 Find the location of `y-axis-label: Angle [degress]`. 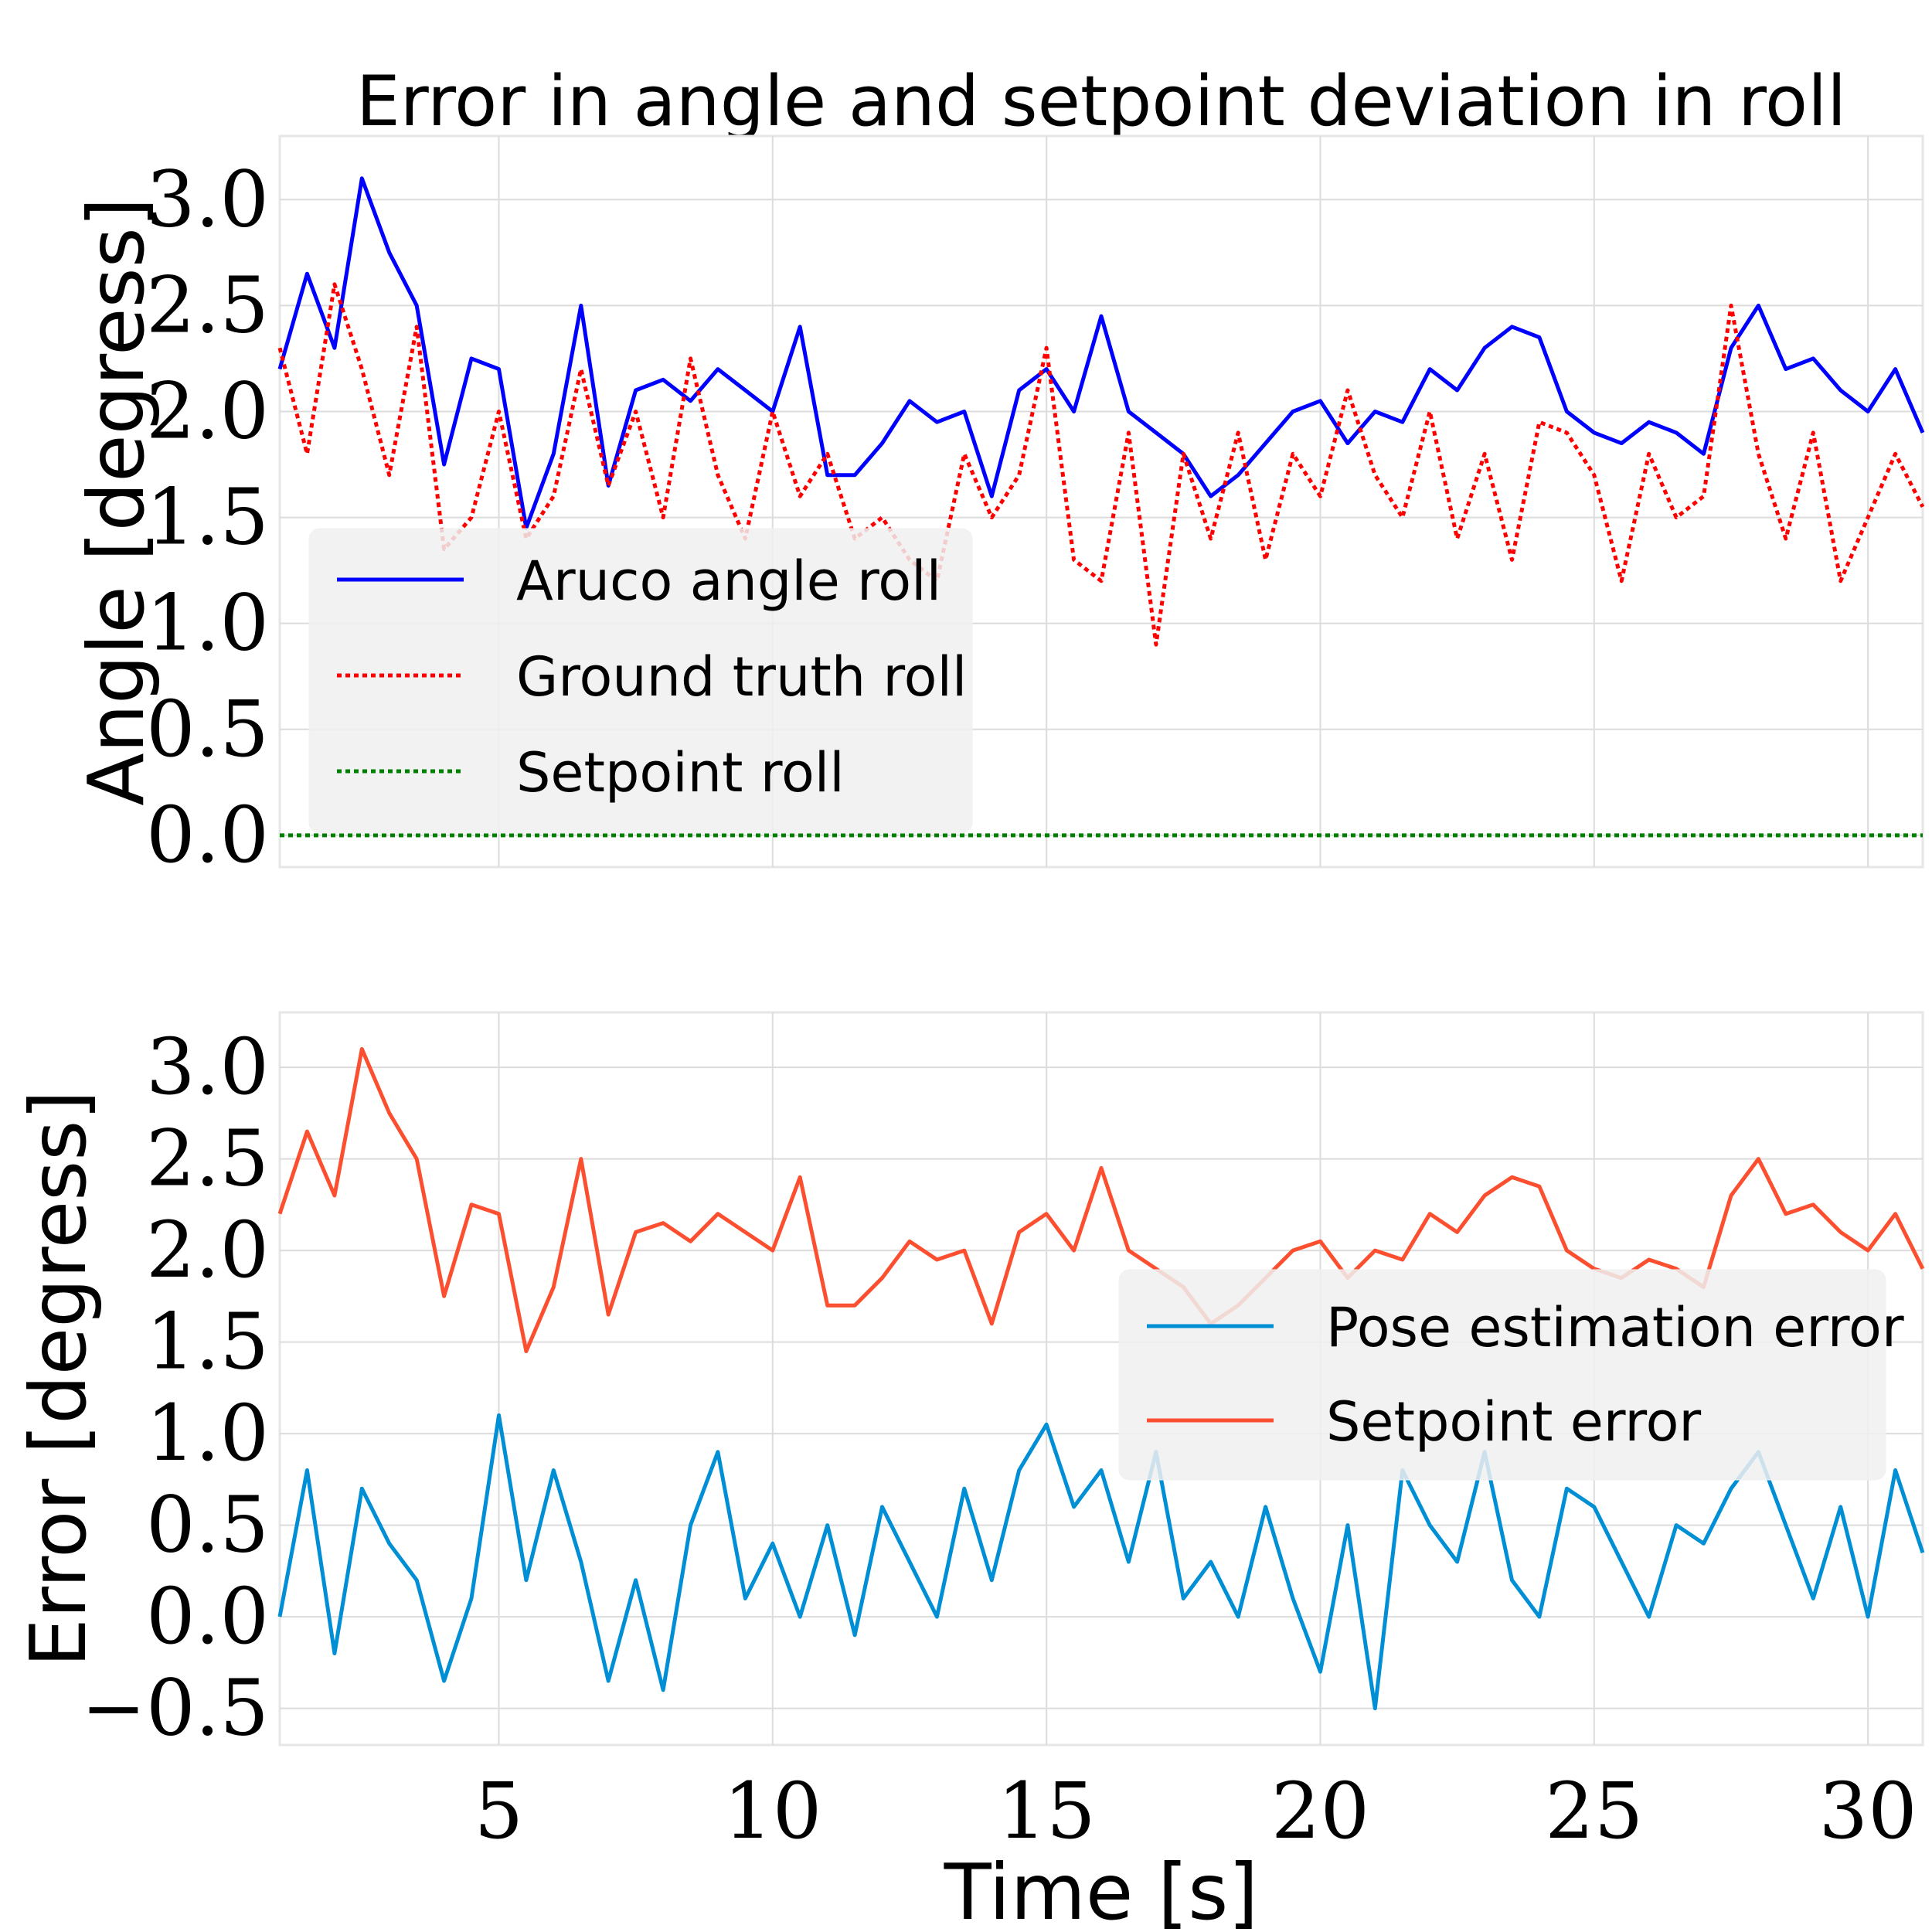

y-axis-label: Angle [degress] is located at coordinates (117, 502).